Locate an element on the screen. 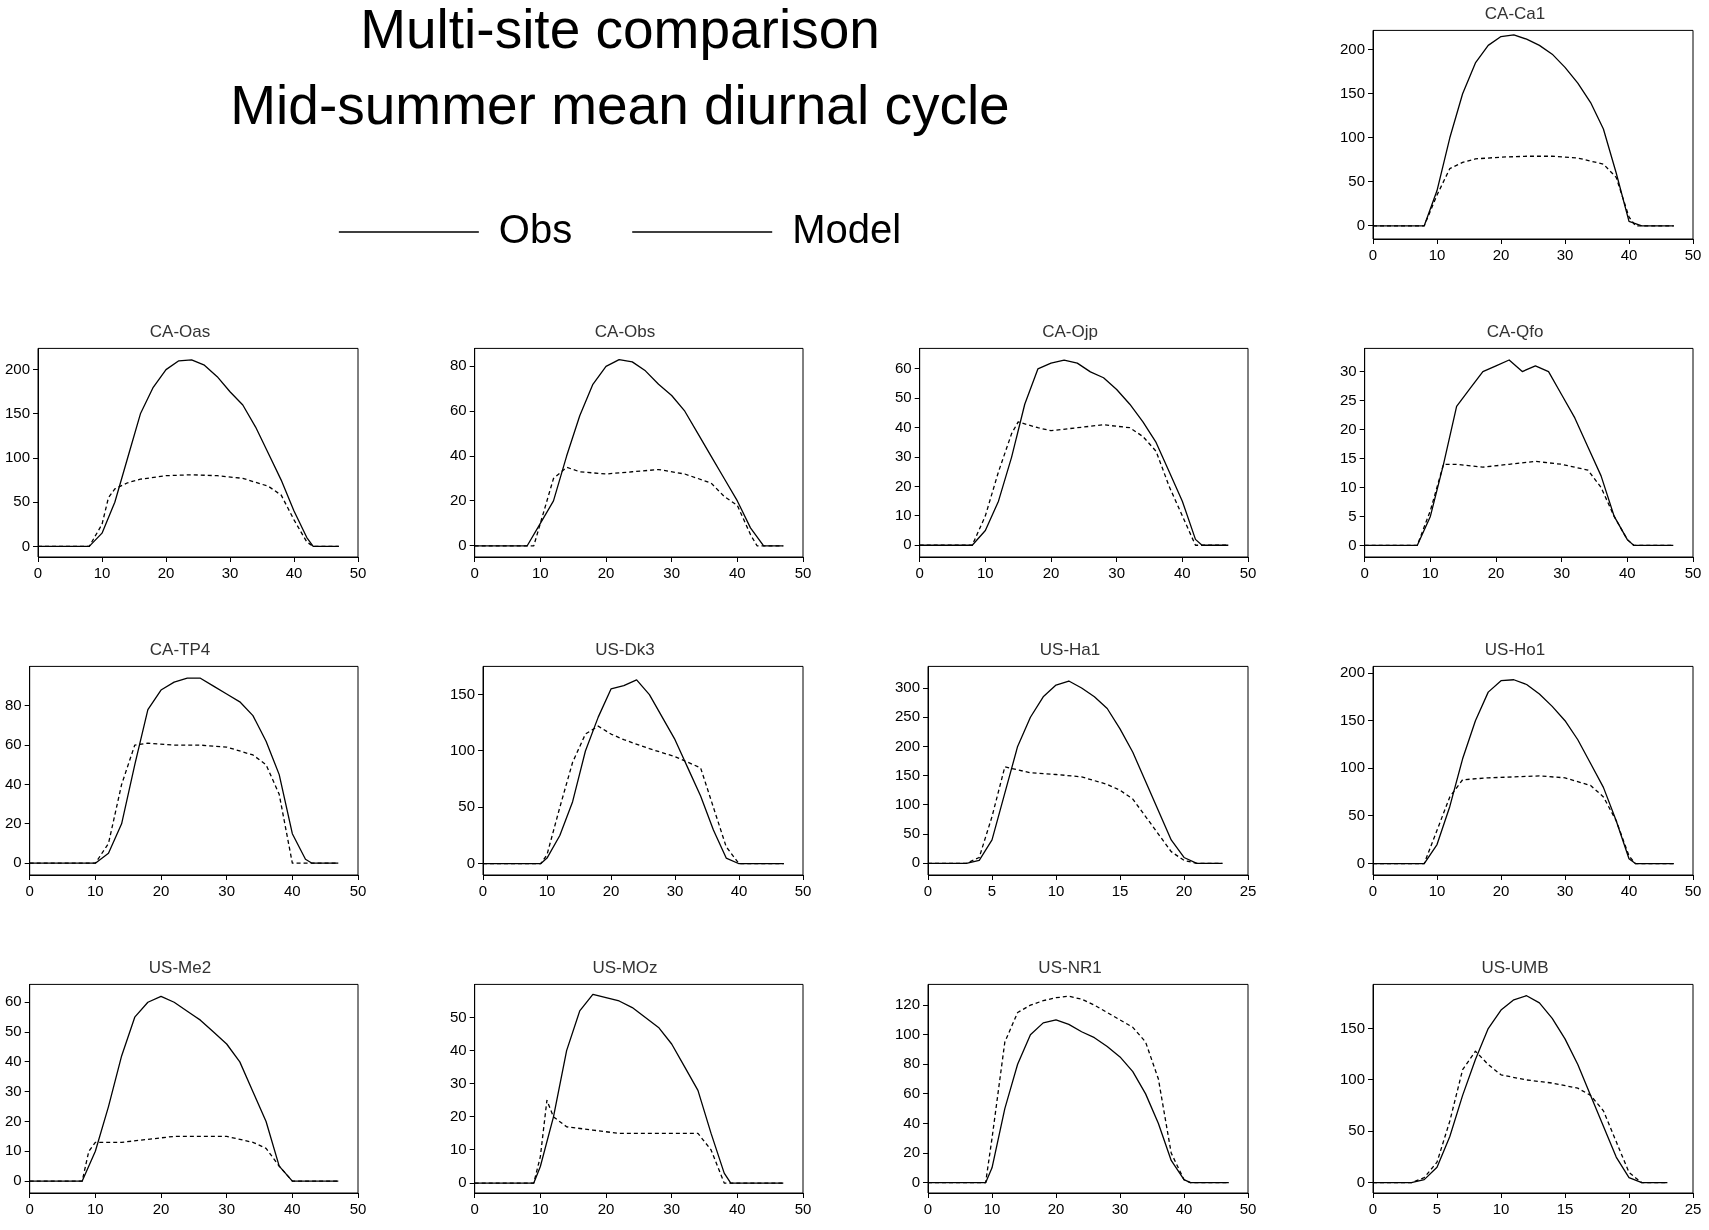  chart-title: CA-Ca1 is located at coordinates (1515, 13).